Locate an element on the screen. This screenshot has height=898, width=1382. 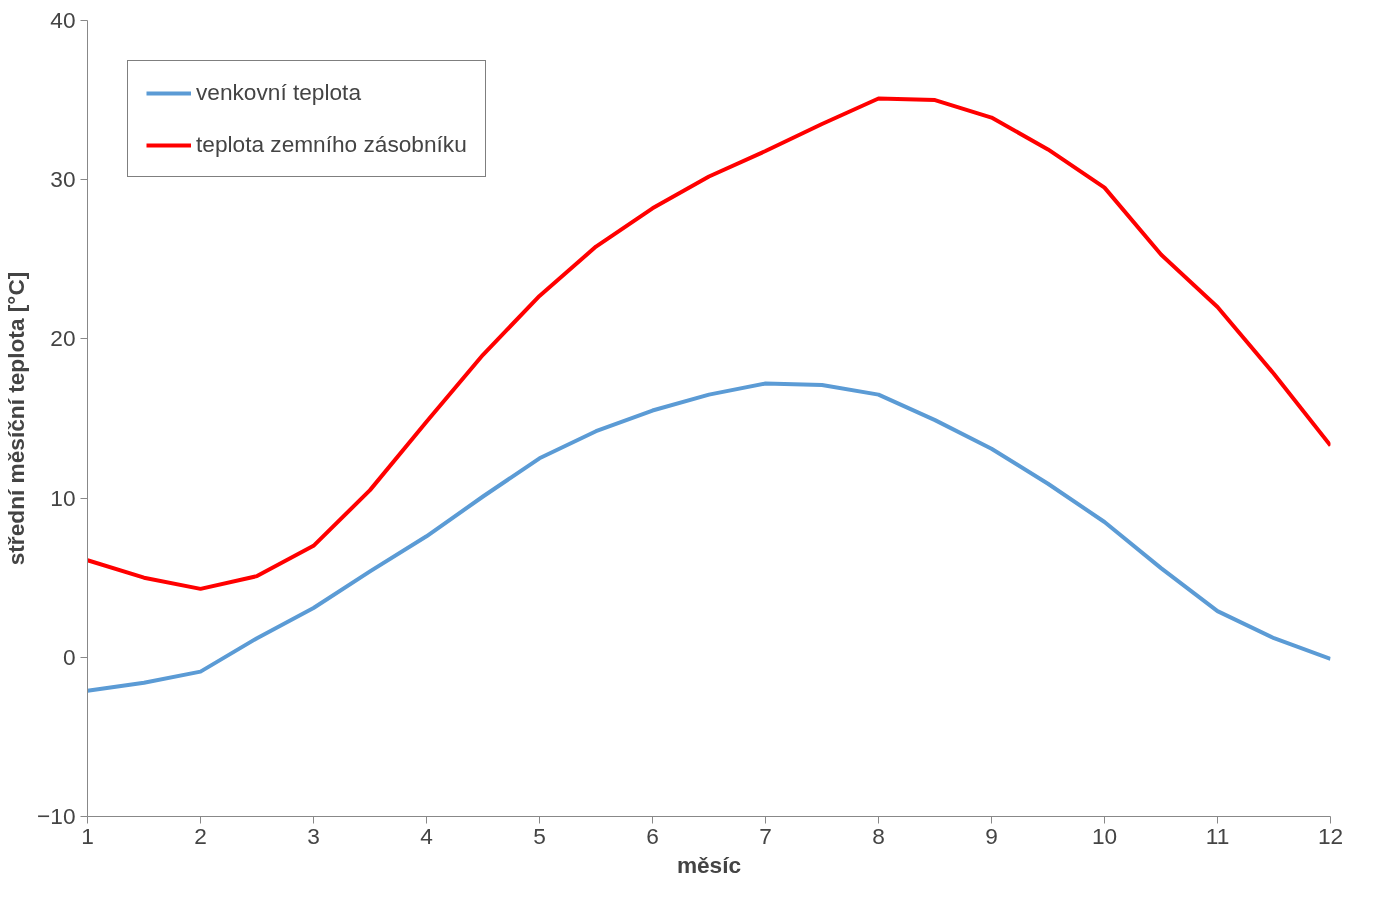
x-tick-label: 8 is located at coordinates (878, 835).